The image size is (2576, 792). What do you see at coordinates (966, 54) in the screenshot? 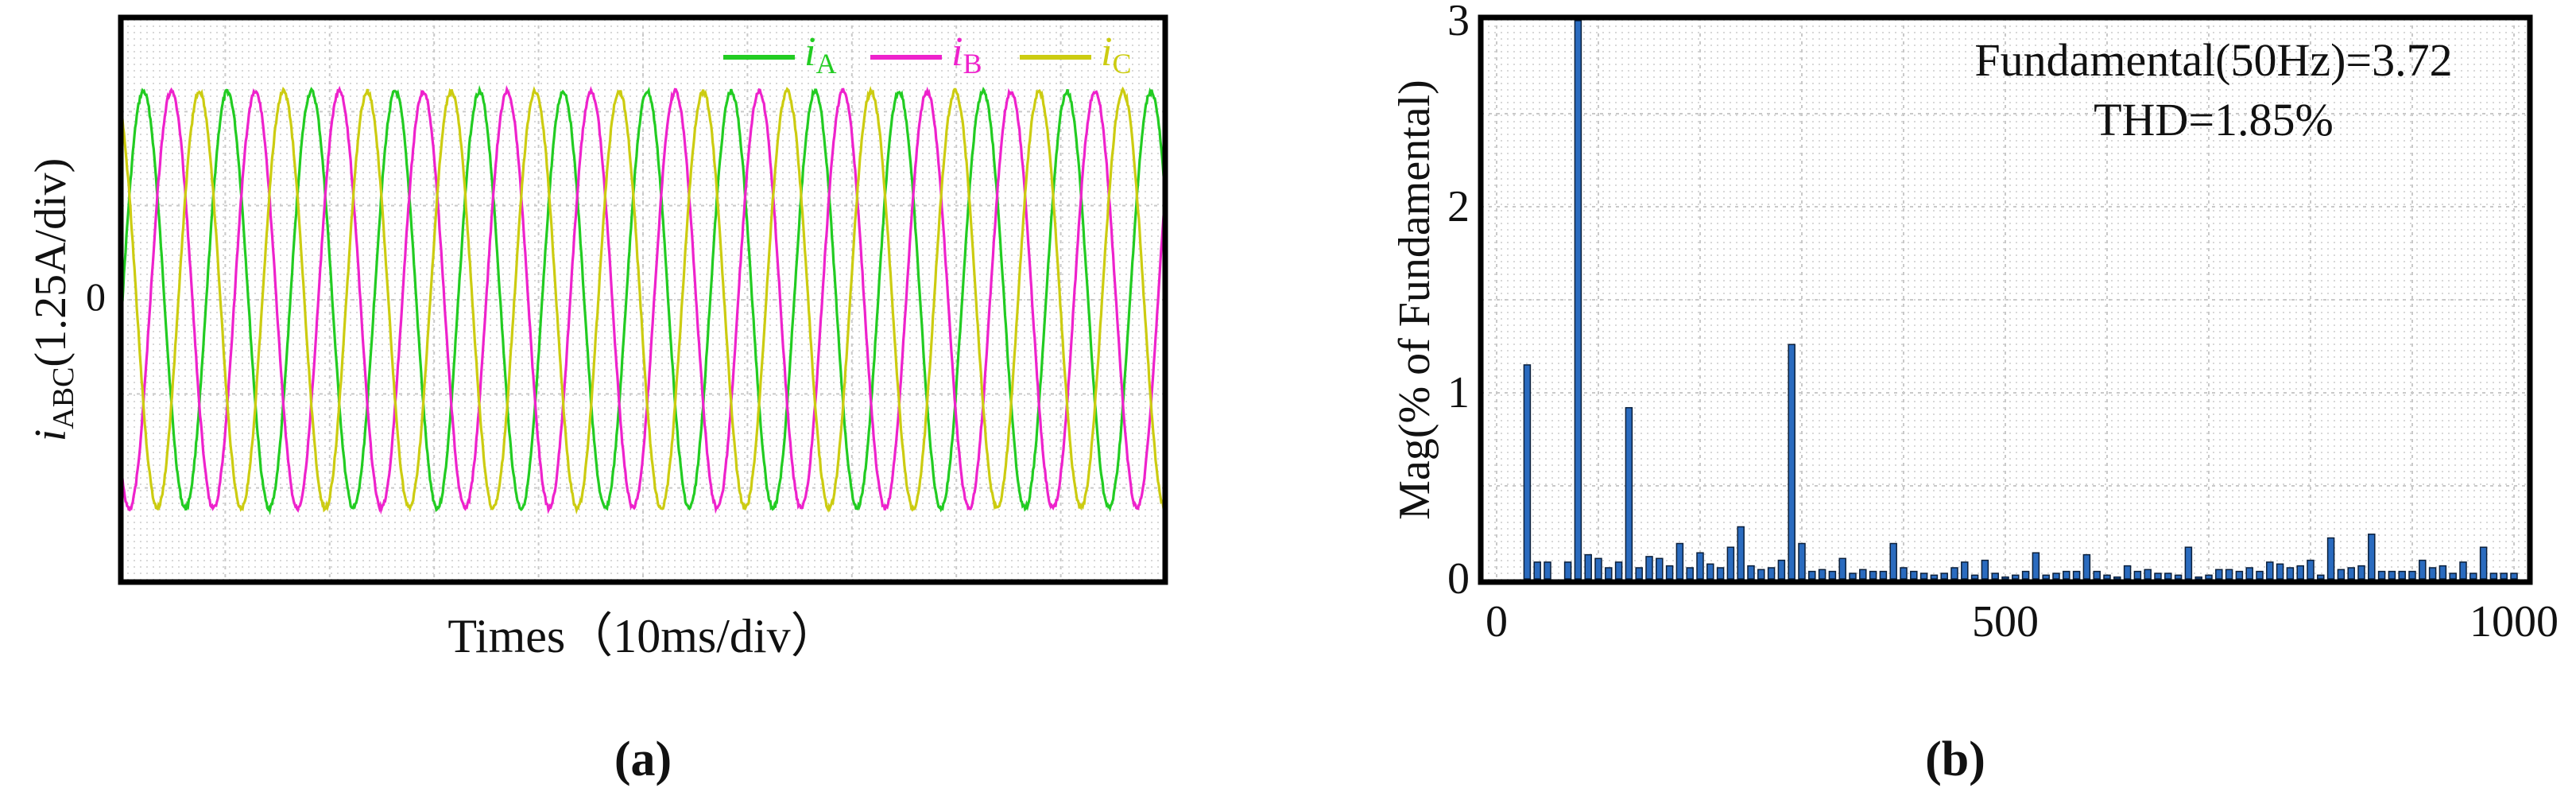
I see `legend-label-ib: iB` at bounding box center [966, 54].